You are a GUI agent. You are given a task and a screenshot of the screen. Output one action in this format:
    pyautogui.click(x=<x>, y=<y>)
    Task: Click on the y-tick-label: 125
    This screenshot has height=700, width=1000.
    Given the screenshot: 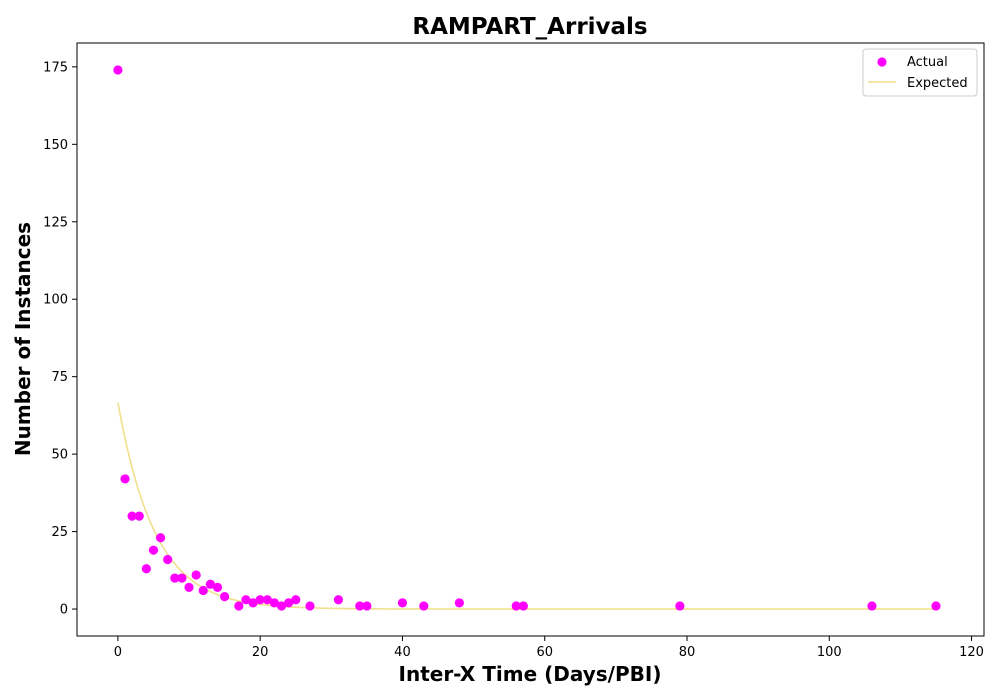 What is the action you would take?
    pyautogui.click(x=55, y=222)
    